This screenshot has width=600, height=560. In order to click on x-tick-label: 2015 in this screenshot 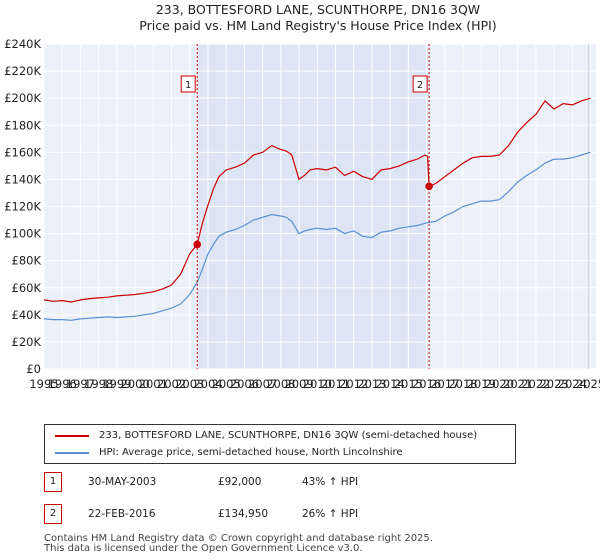, I will do `click(408, 384)`.